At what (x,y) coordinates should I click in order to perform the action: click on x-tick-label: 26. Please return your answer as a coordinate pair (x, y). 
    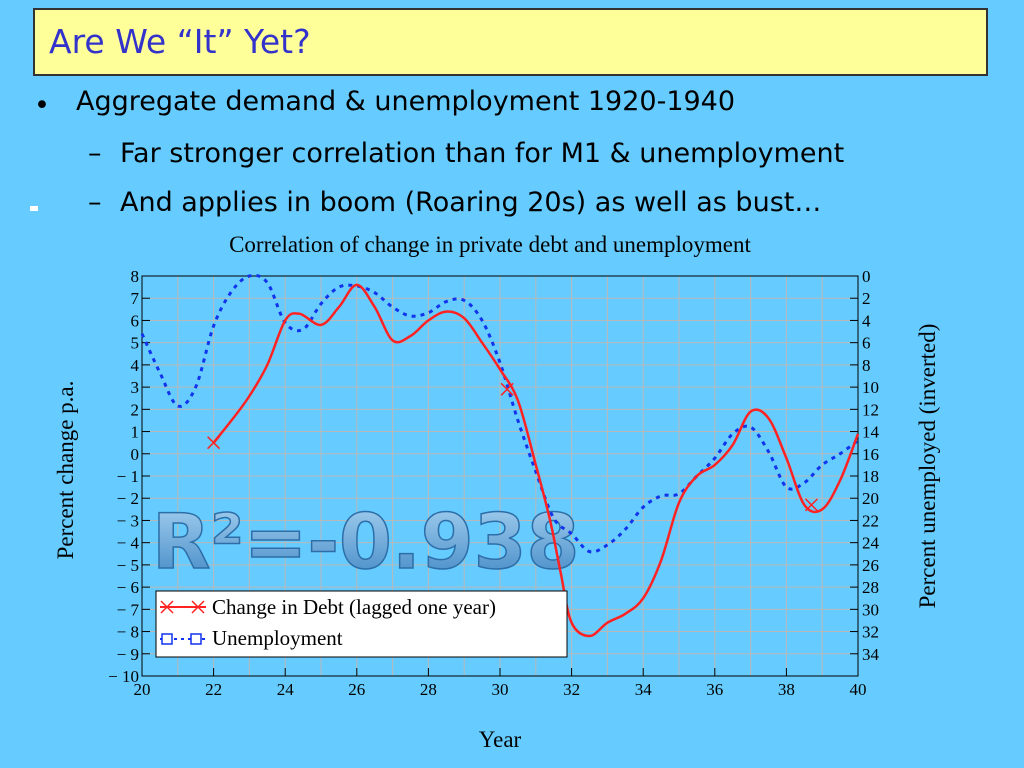
    Looking at the image, I should click on (356, 689).